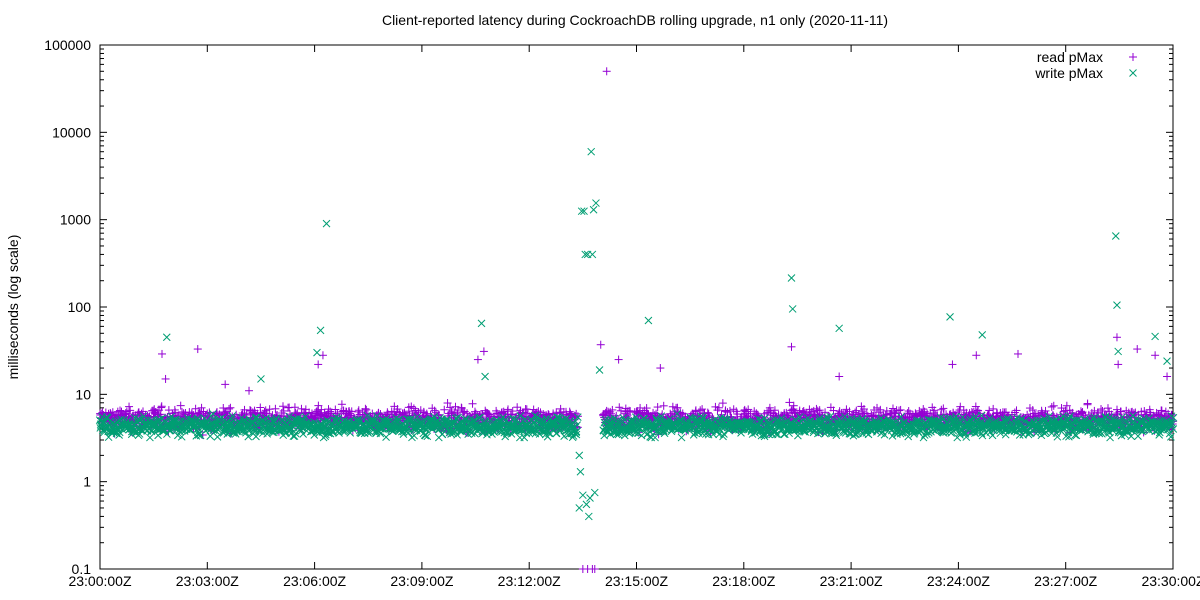 The image size is (1200, 600). What do you see at coordinates (75, 220) in the screenshot?
I see `y-tick-label: 1000` at bounding box center [75, 220].